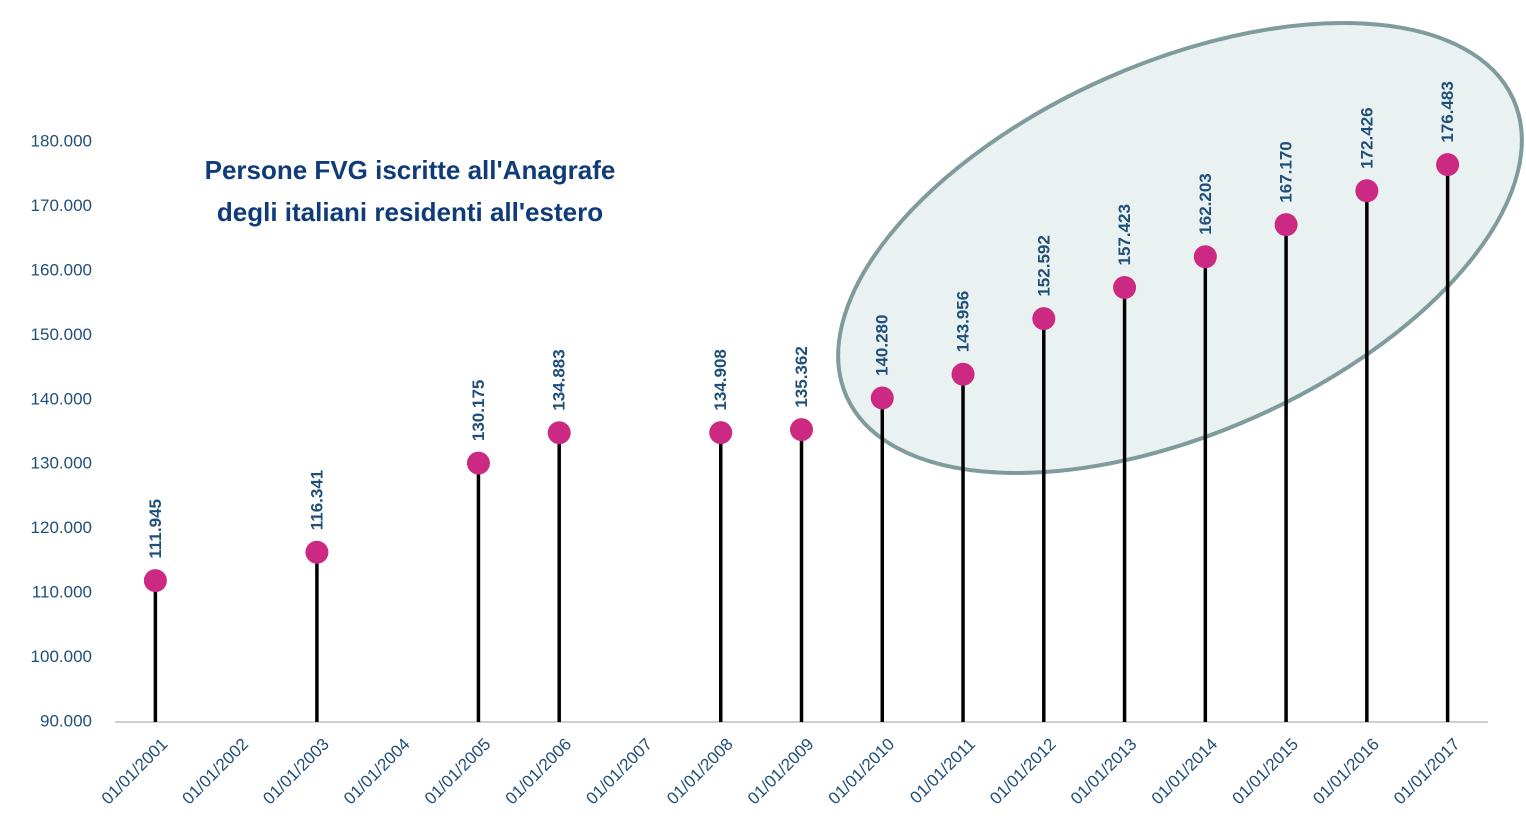 The width and height of the screenshot is (1526, 838). What do you see at coordinates (61, 140) in the screenshot?
I see `y-tick-label: 180.000` at bounding box center [61, 140].